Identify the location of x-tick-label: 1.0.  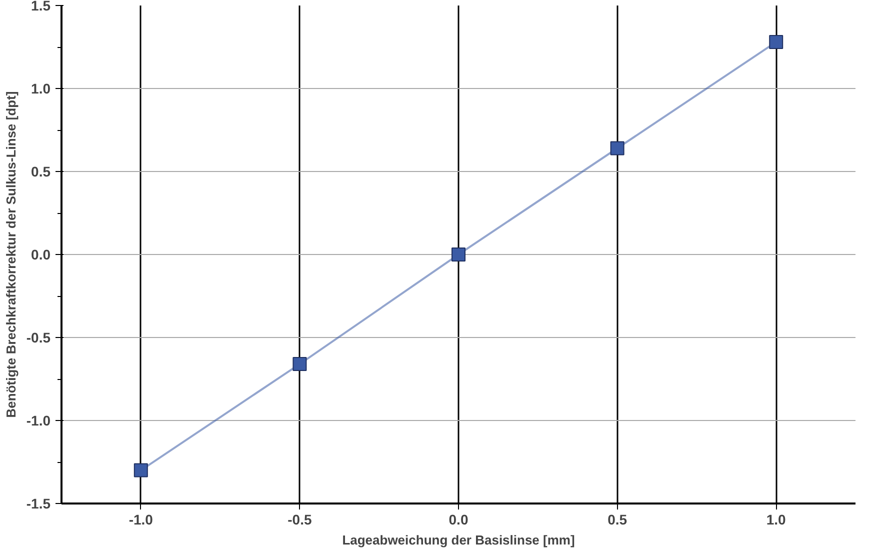
(776, 520).